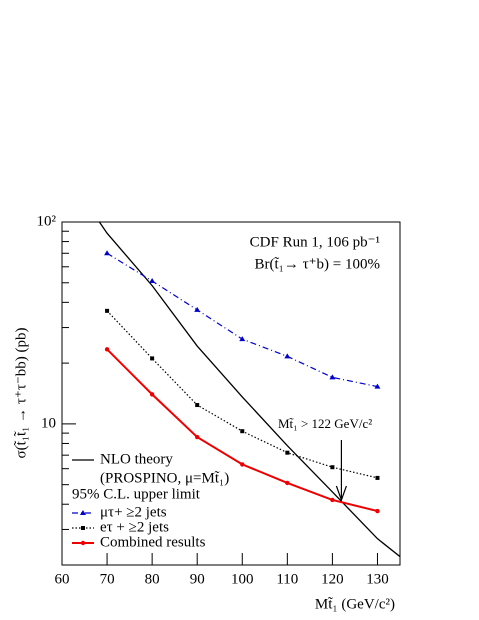  Describe the element at coordinates (315, 242) in the screenshot. I see `annotation: CDF Run 1, 106 pb⁻¹` at that location.